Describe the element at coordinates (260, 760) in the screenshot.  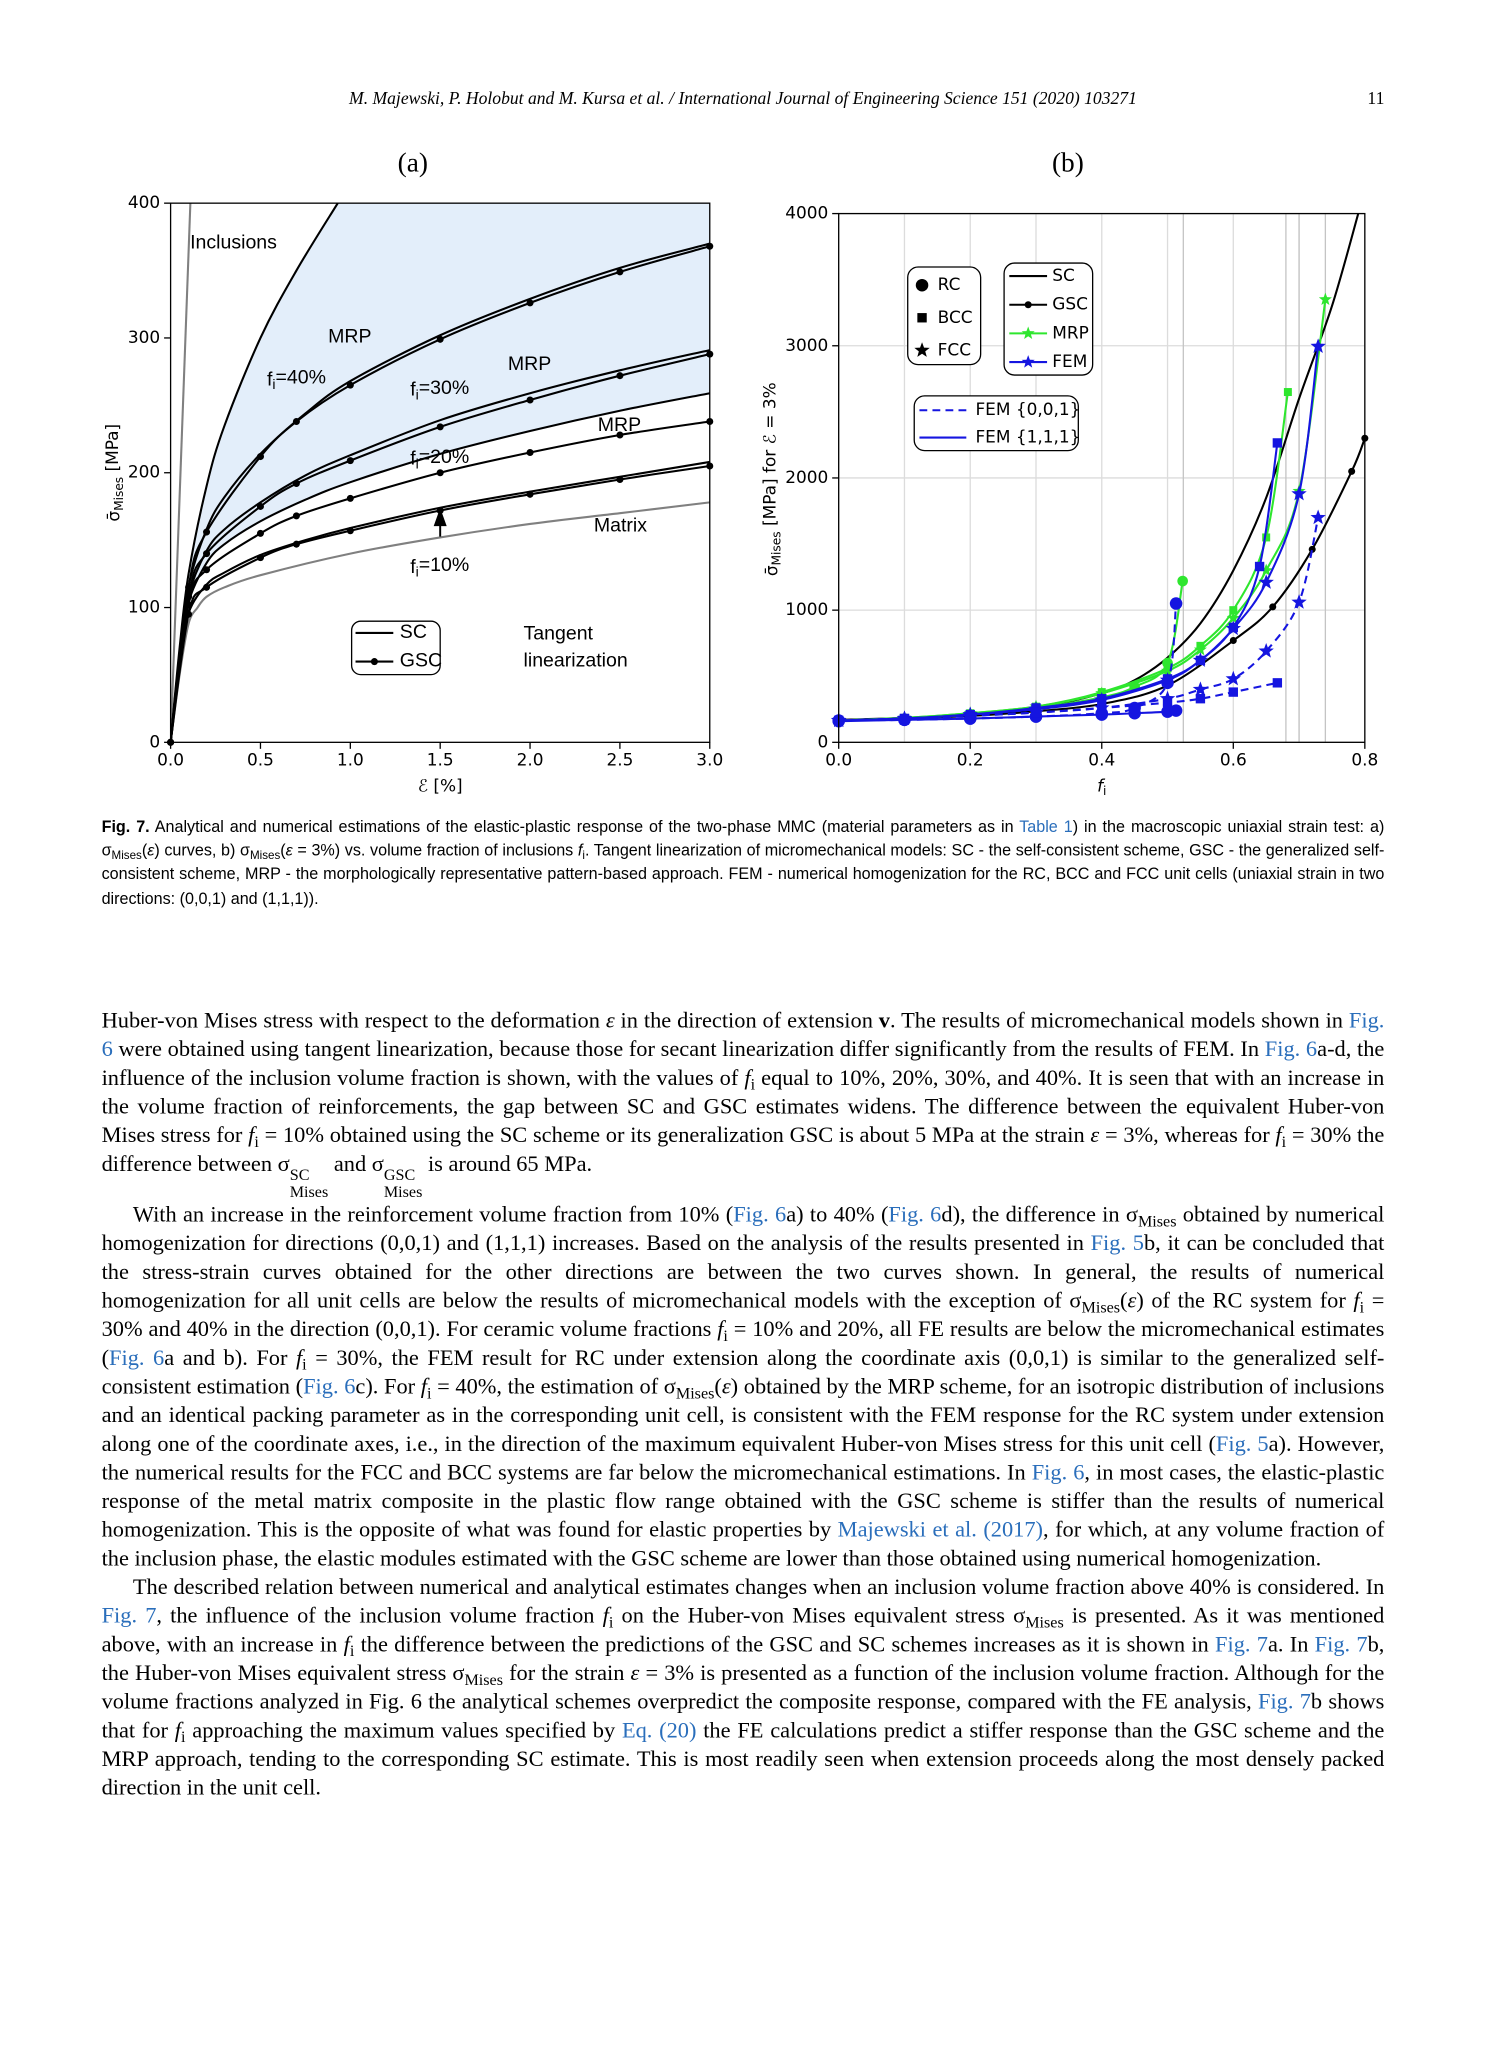
I see `x-tick-label: 0.5` at that location.